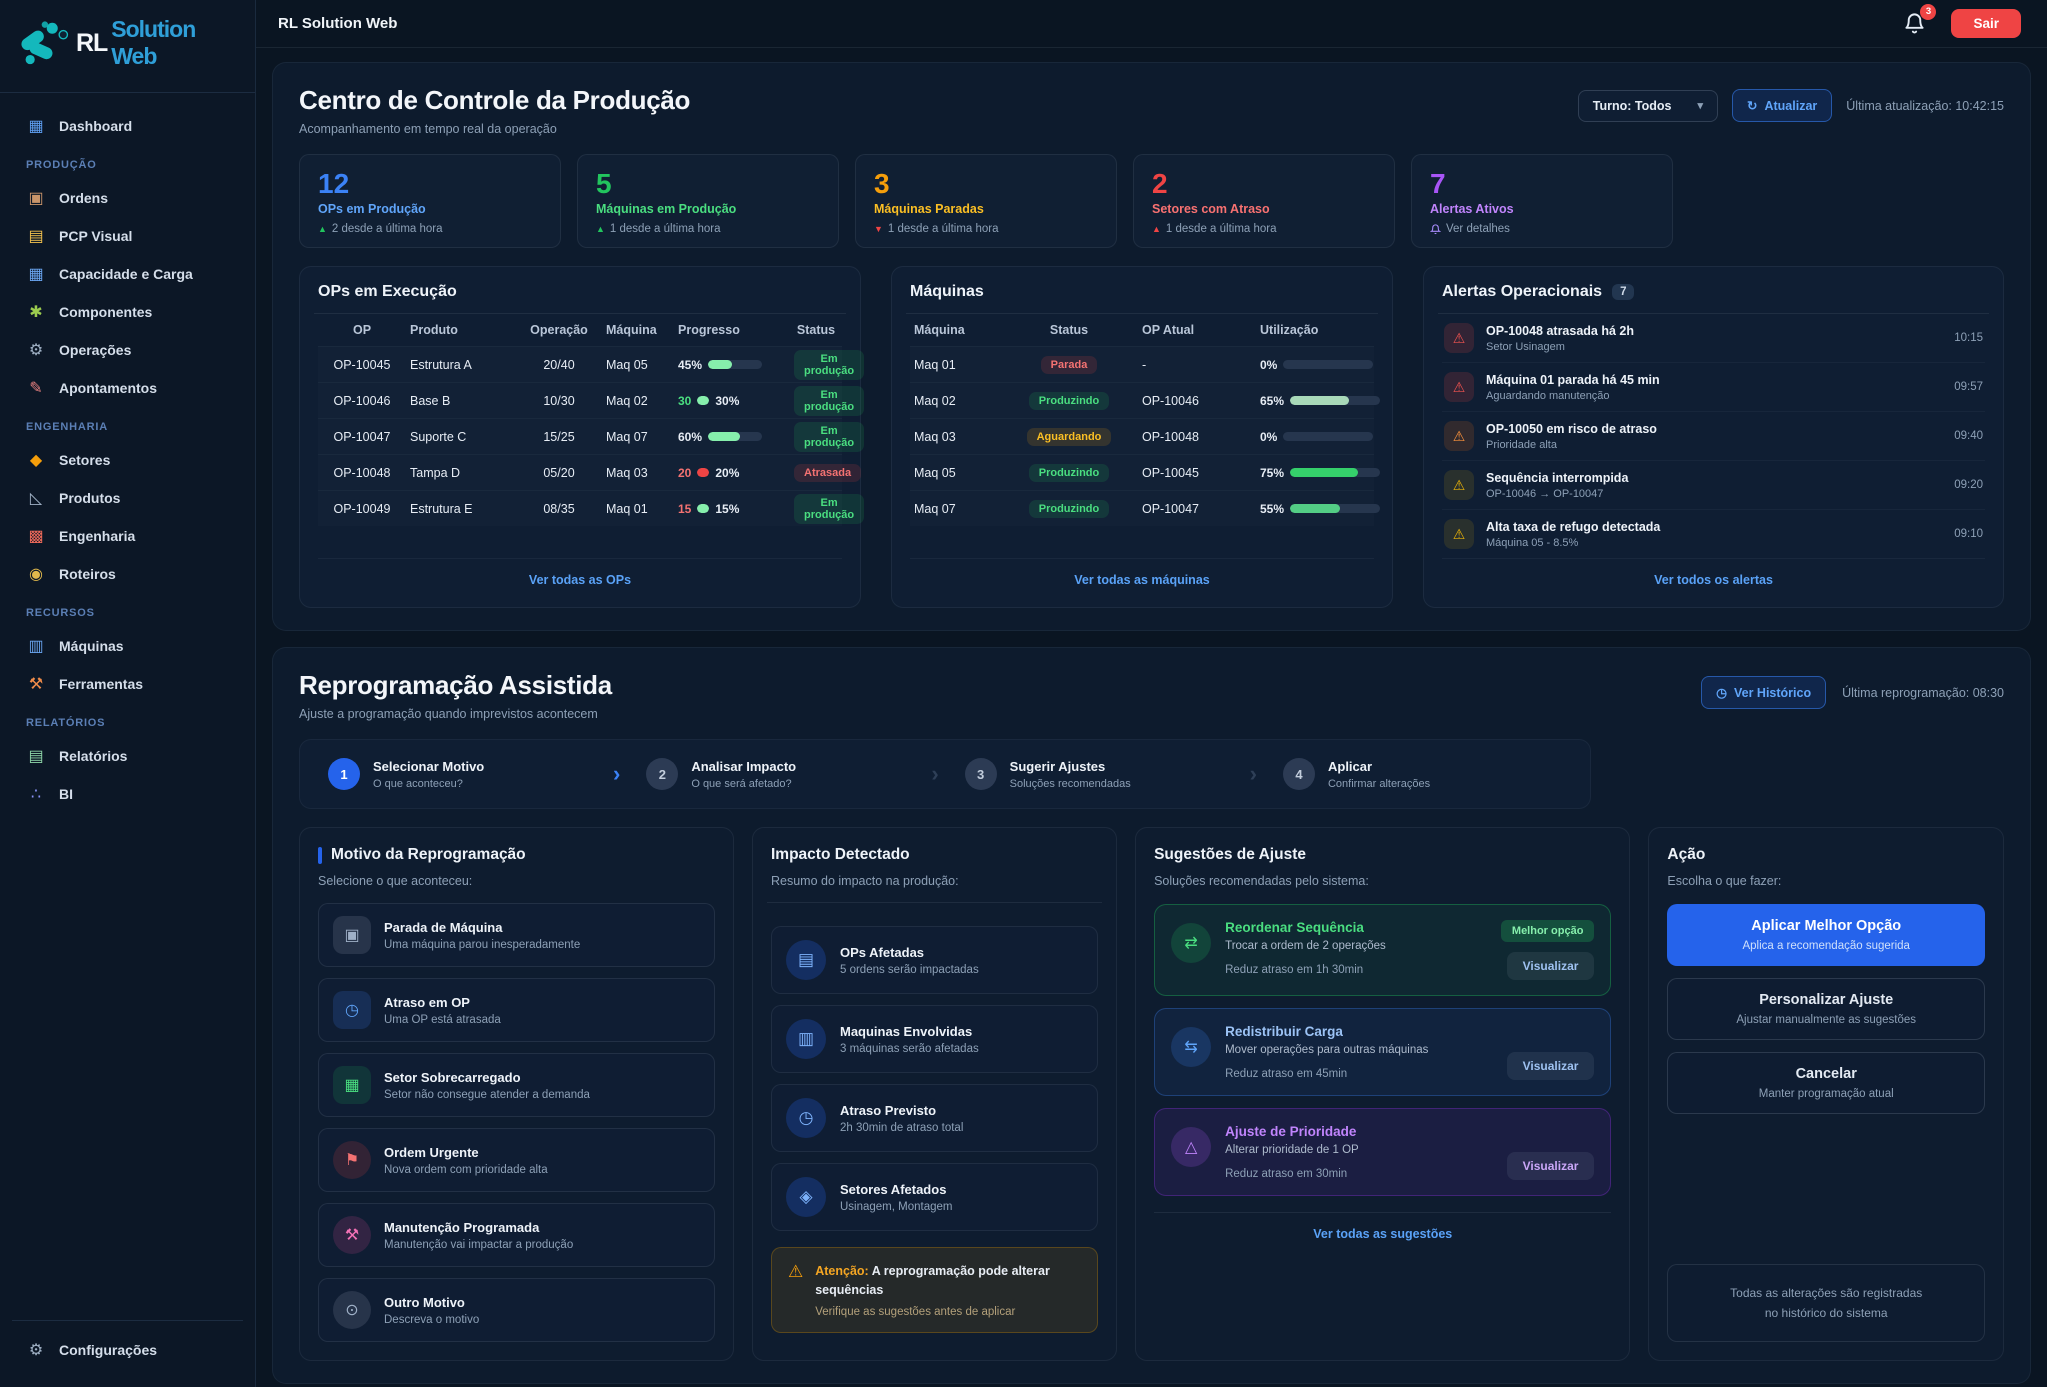 Image resolution: width=2047 pixels, height=1387 pixels. Describe the element at coordinates (1142, 364) in the screenshot. I see `table-row: Maq 01 Parada - 0%` at that location.